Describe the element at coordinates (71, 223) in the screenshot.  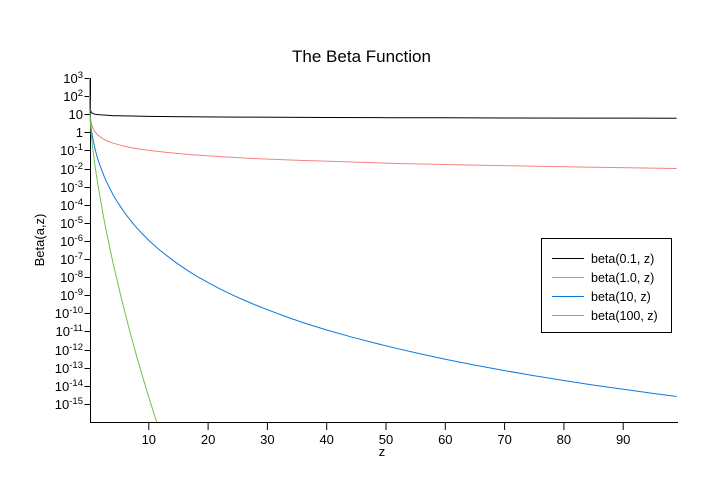
I see `y-tick-label: 10⁻⁵` at that location.